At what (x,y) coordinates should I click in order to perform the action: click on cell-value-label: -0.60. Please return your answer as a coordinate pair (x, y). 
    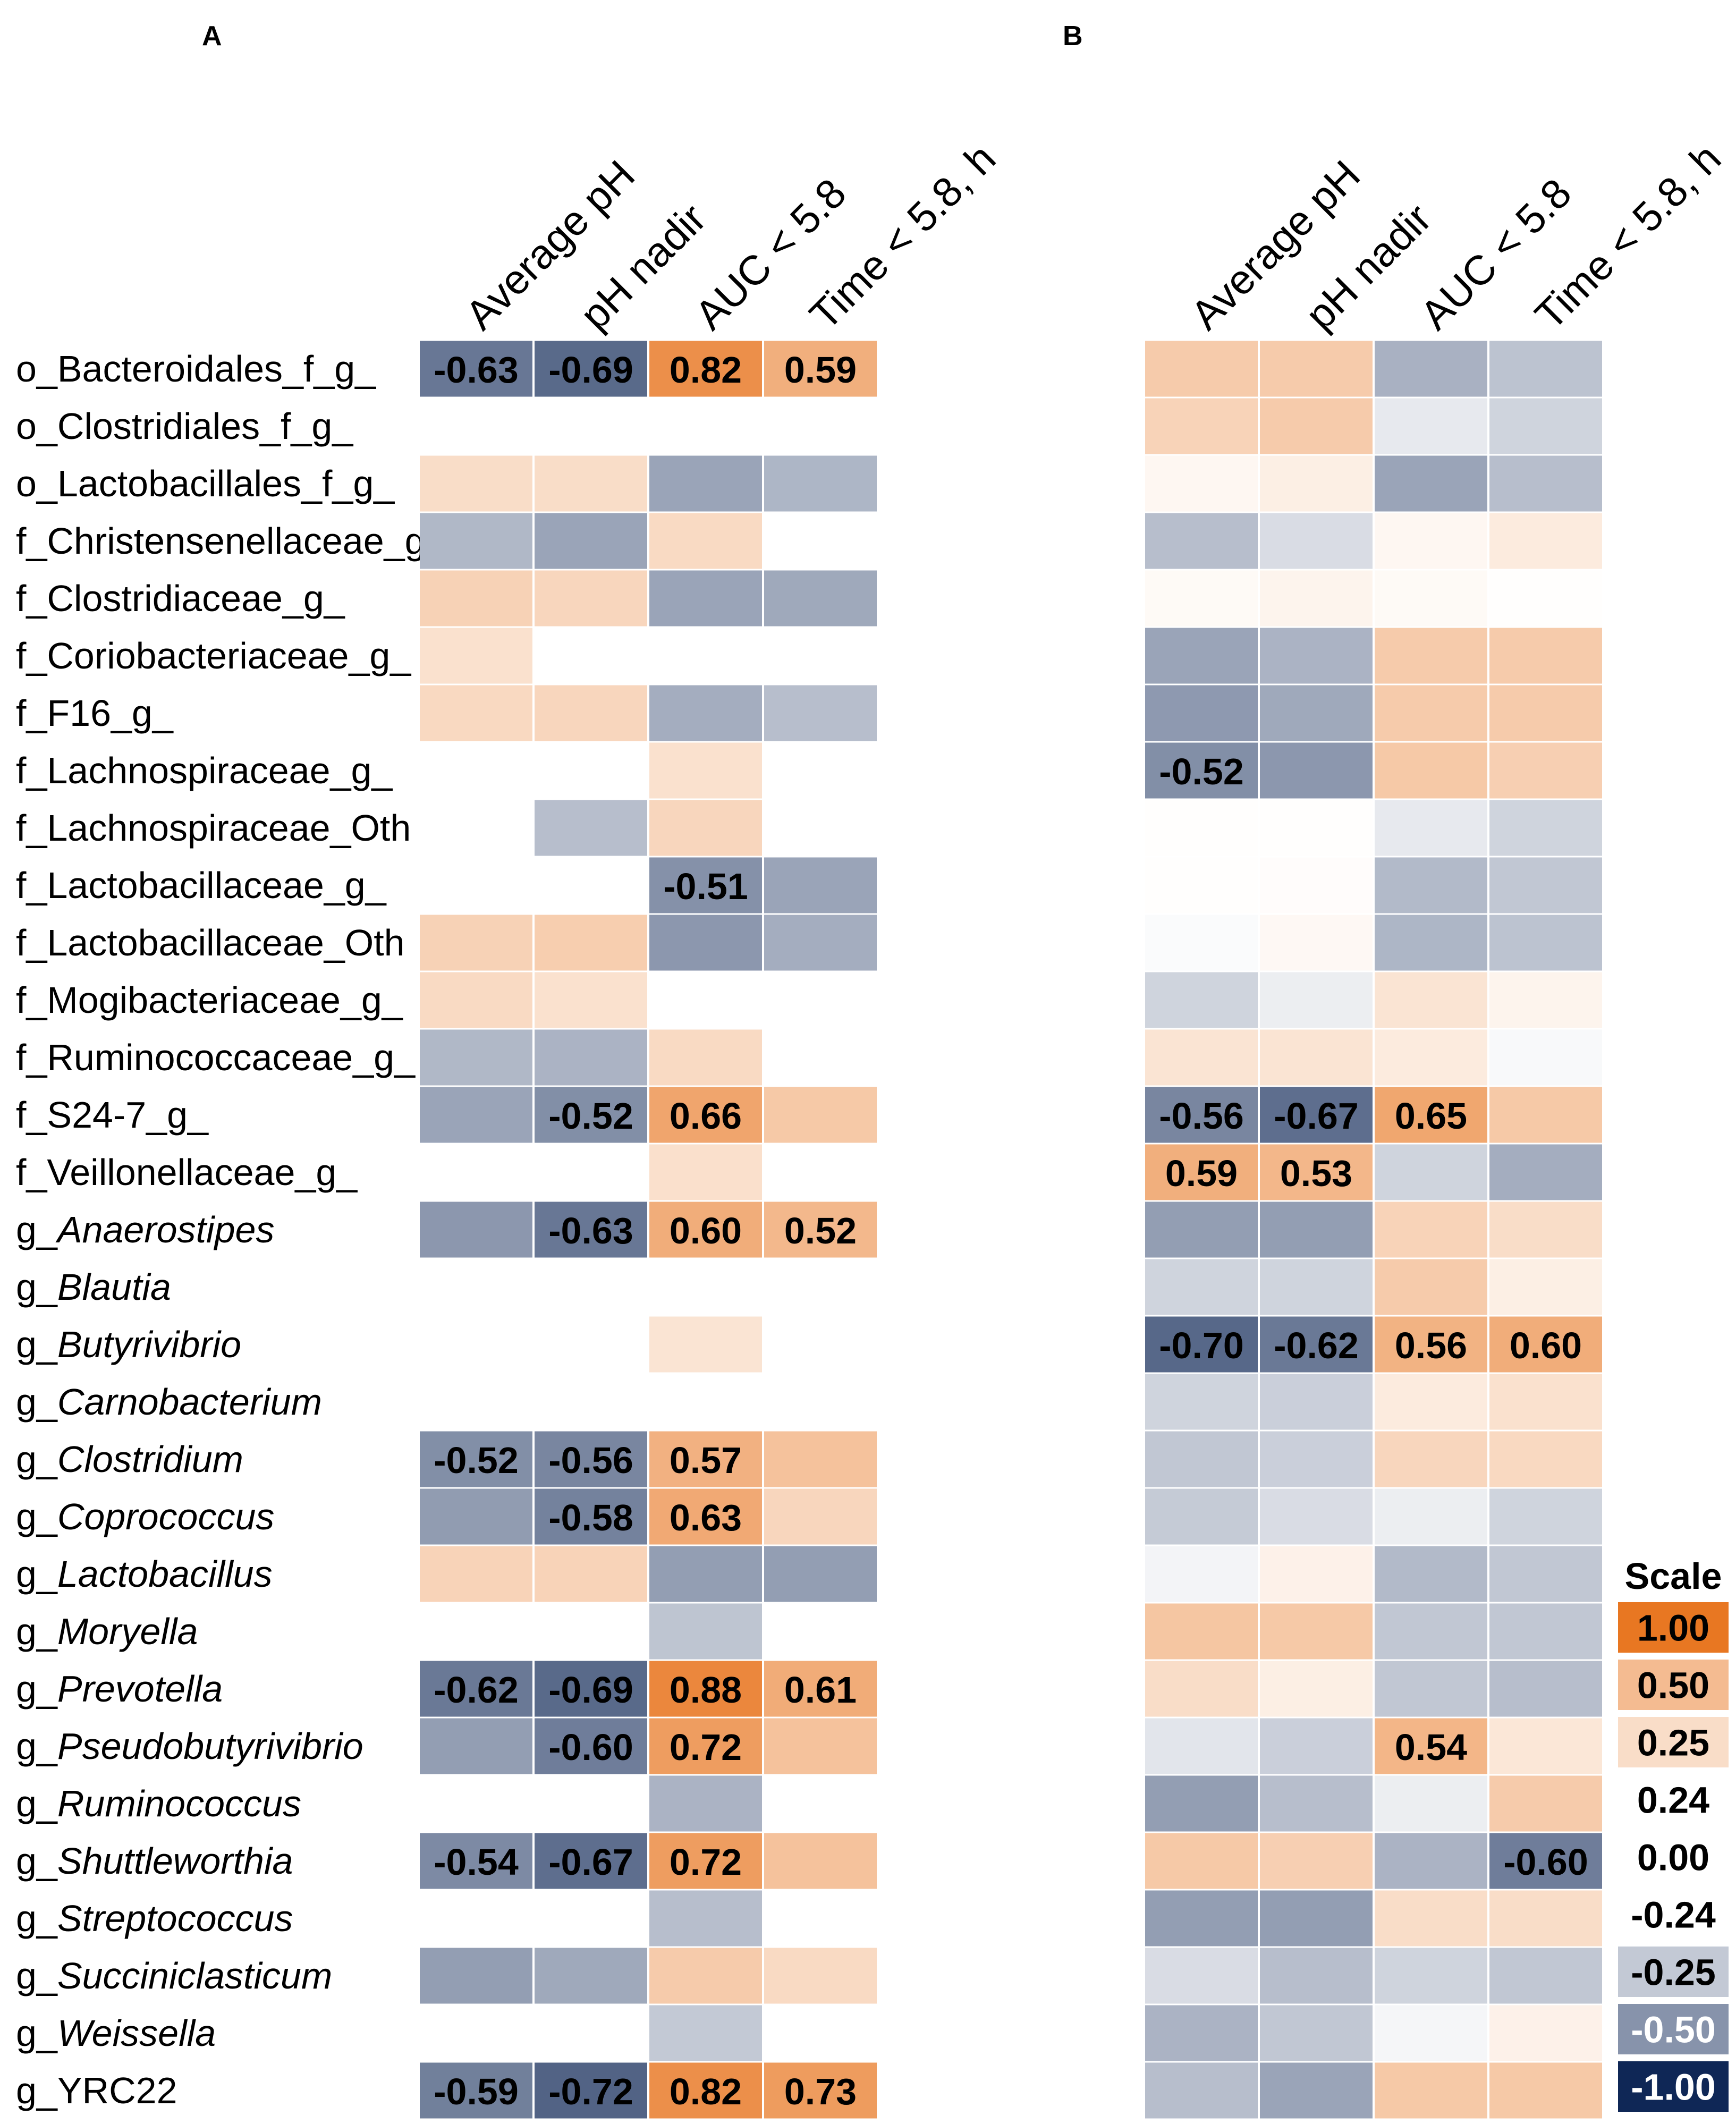
    Looking at the image, I should click on (590, 1748).